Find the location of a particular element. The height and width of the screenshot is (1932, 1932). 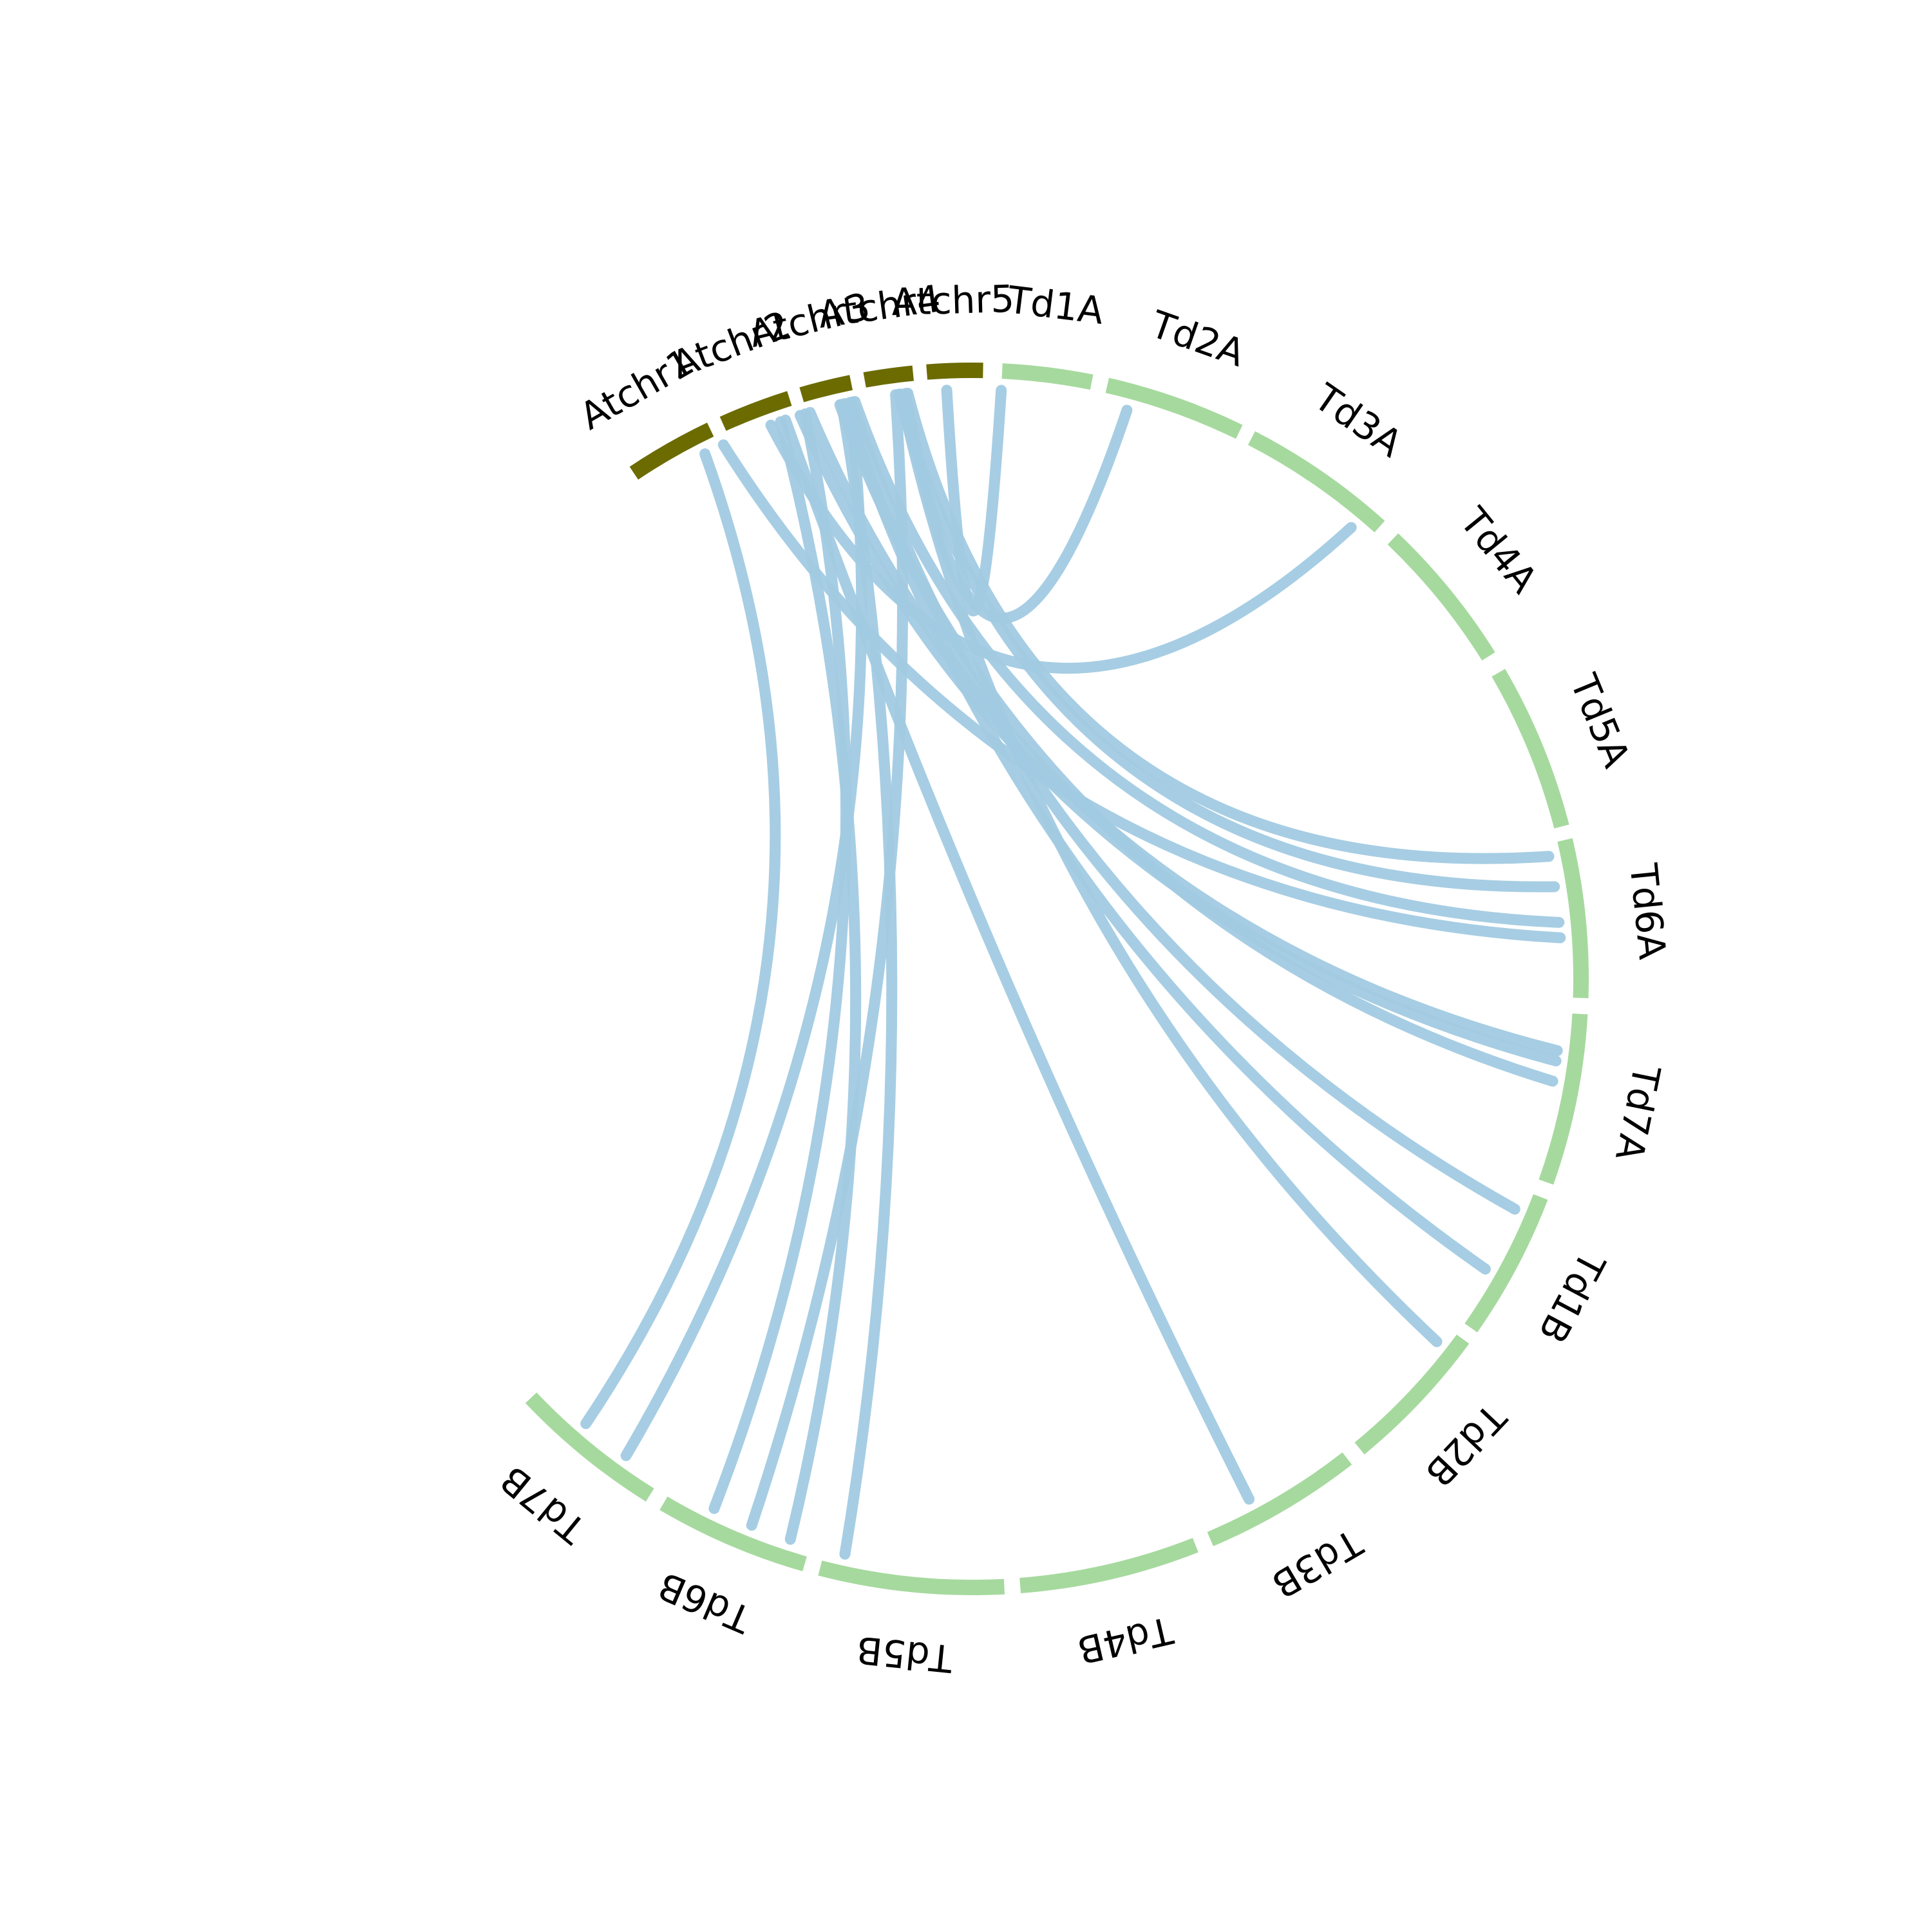

chromosome-label-atchr5: Atchr5 is located at coordinates (953, 301).